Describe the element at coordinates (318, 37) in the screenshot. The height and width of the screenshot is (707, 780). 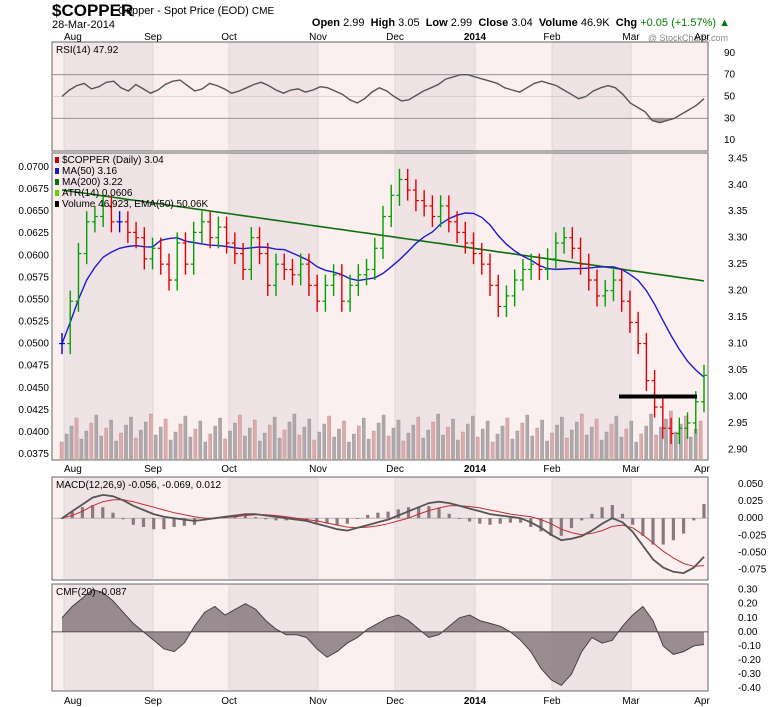
I see `x-label-top-3: Nov` at that location.